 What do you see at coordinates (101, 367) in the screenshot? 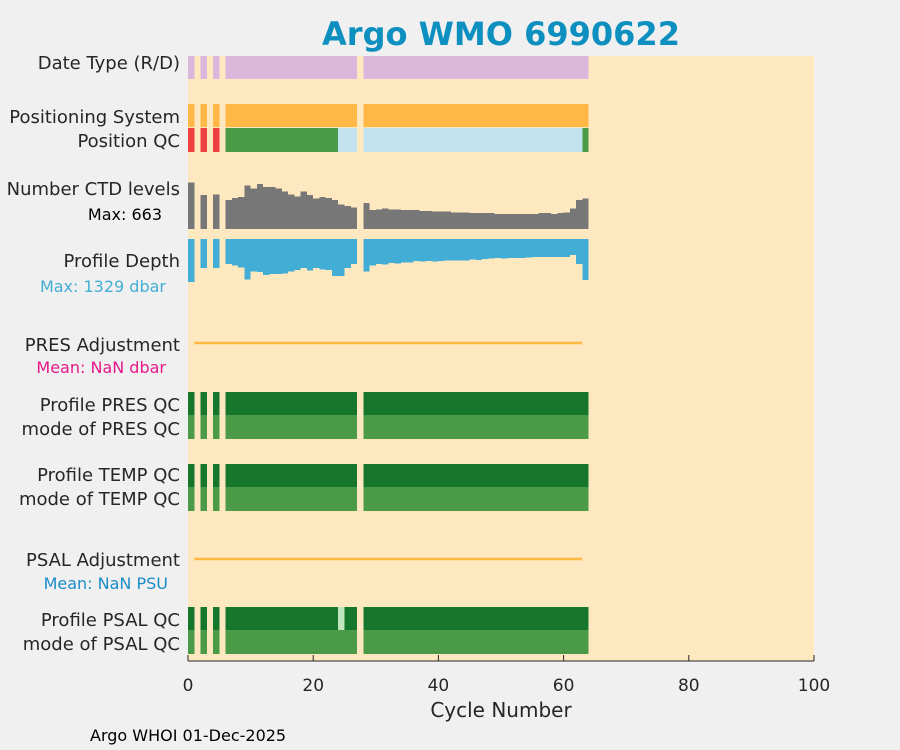
I see `label-pres-mean: Mean: NaN dbar` at bounding box center [101, 367].